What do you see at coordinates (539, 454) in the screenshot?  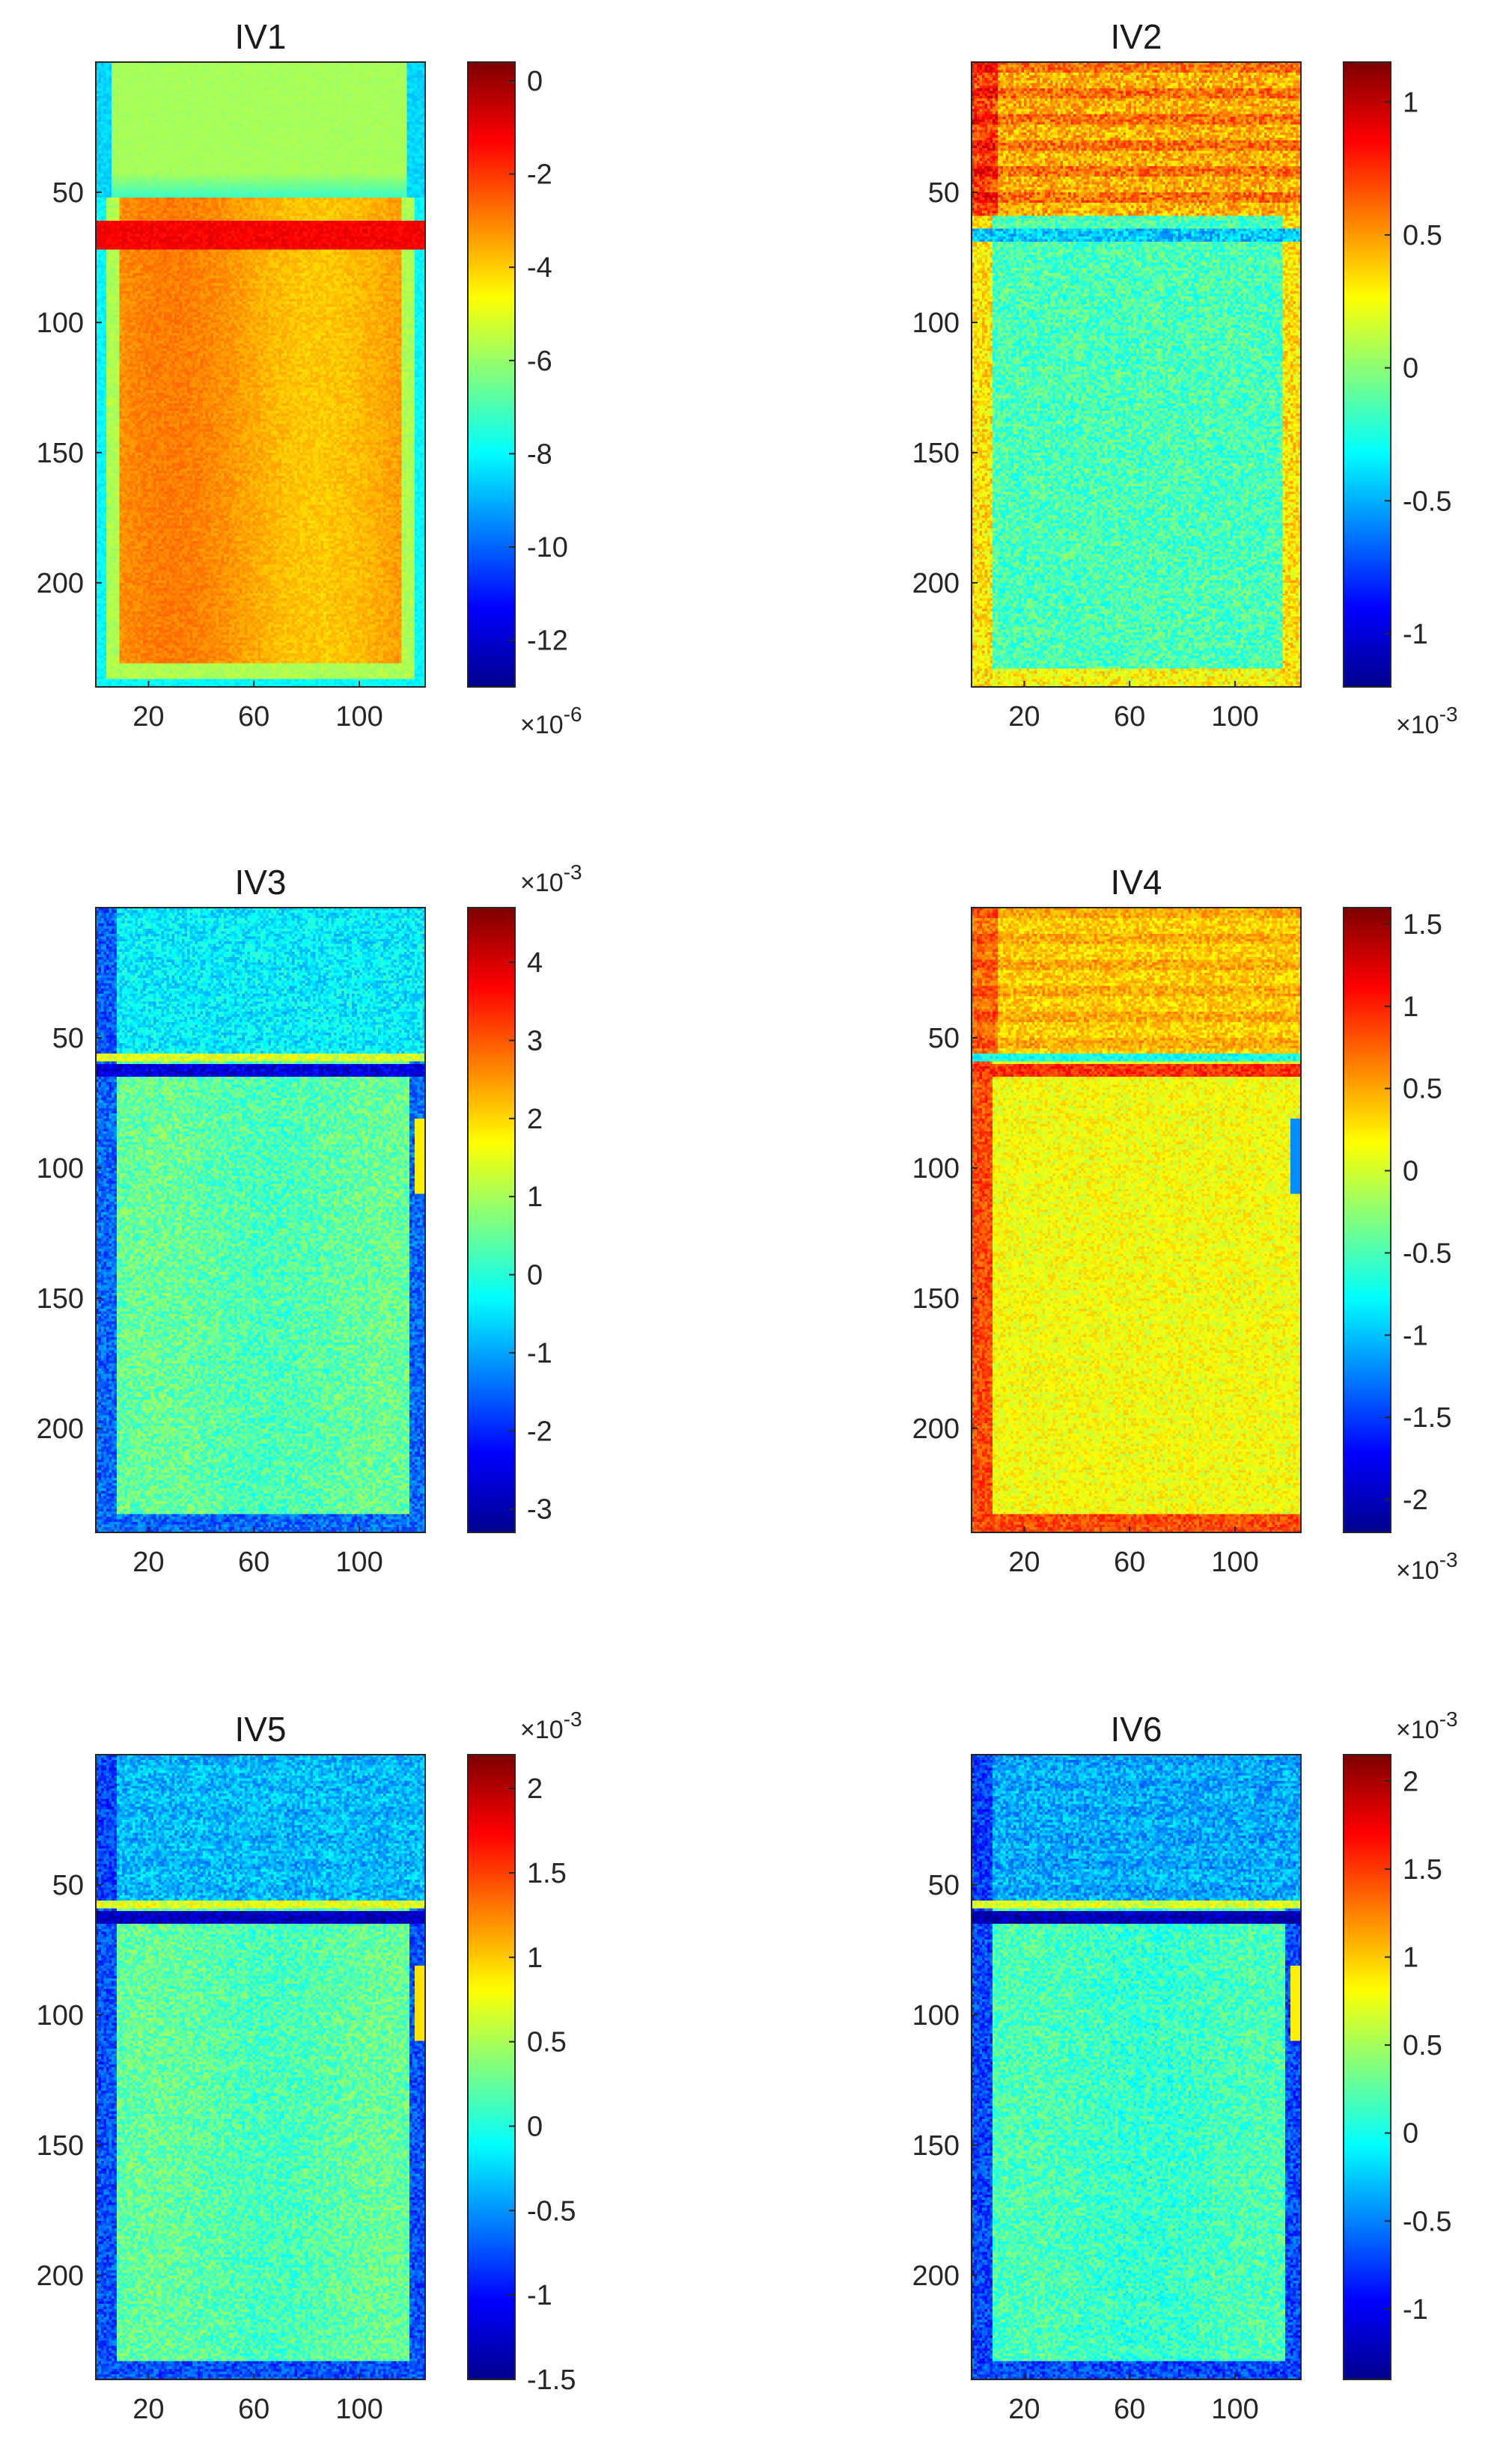 I see `colorbar-tick-label: -8` at bounding box center [539, 454].